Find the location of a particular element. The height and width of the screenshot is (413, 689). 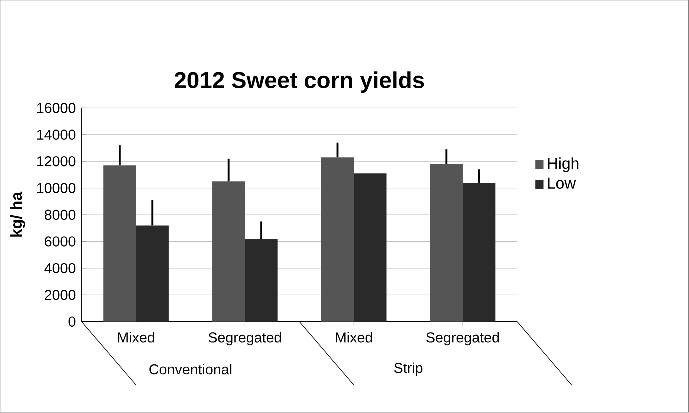

y-axis-title: kg/ ha is located at coordinates (18, 215).